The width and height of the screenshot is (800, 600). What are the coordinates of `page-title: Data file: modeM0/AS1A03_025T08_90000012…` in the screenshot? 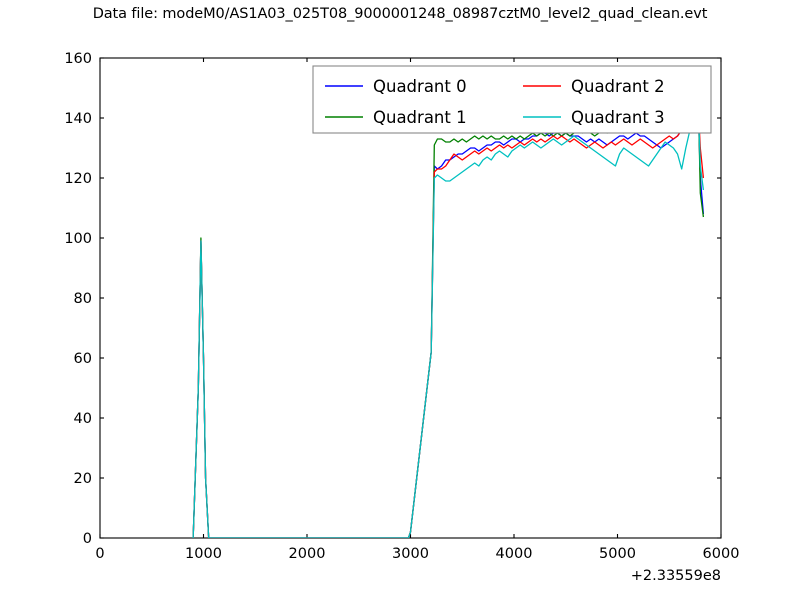 It's located at (400, 14).